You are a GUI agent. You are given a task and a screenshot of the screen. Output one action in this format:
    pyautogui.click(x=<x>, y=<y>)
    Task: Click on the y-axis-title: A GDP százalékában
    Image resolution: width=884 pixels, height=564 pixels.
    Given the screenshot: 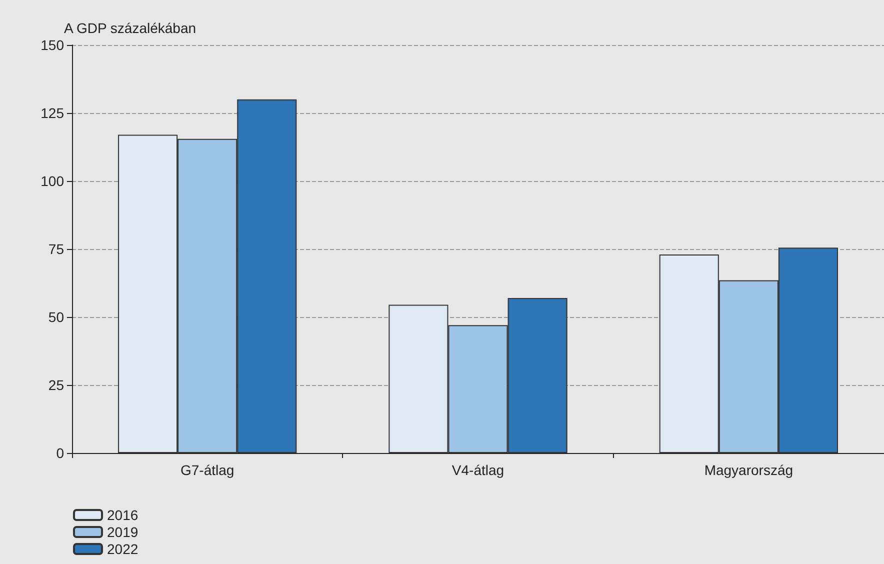 What is the action you would take?
    pyautogui.click(x=130, y=28)
    